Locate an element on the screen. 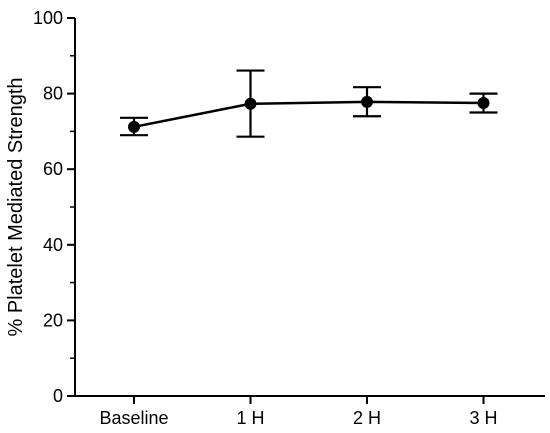 This screenshot has width=550, height=433. series-line is located at coordinates (308, 114).